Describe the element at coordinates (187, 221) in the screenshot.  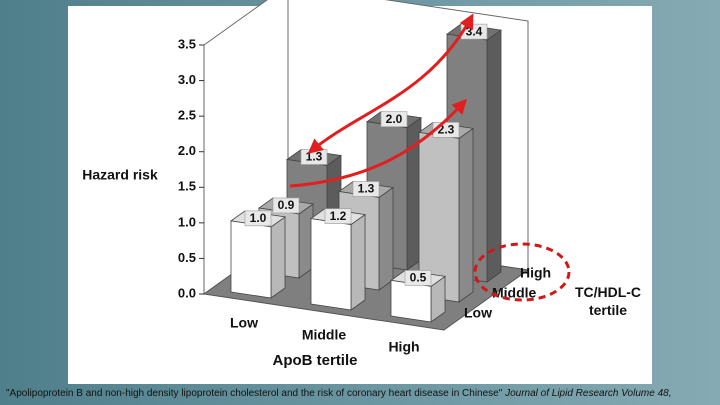
I see `y-tick-label: 1.0` at that location.